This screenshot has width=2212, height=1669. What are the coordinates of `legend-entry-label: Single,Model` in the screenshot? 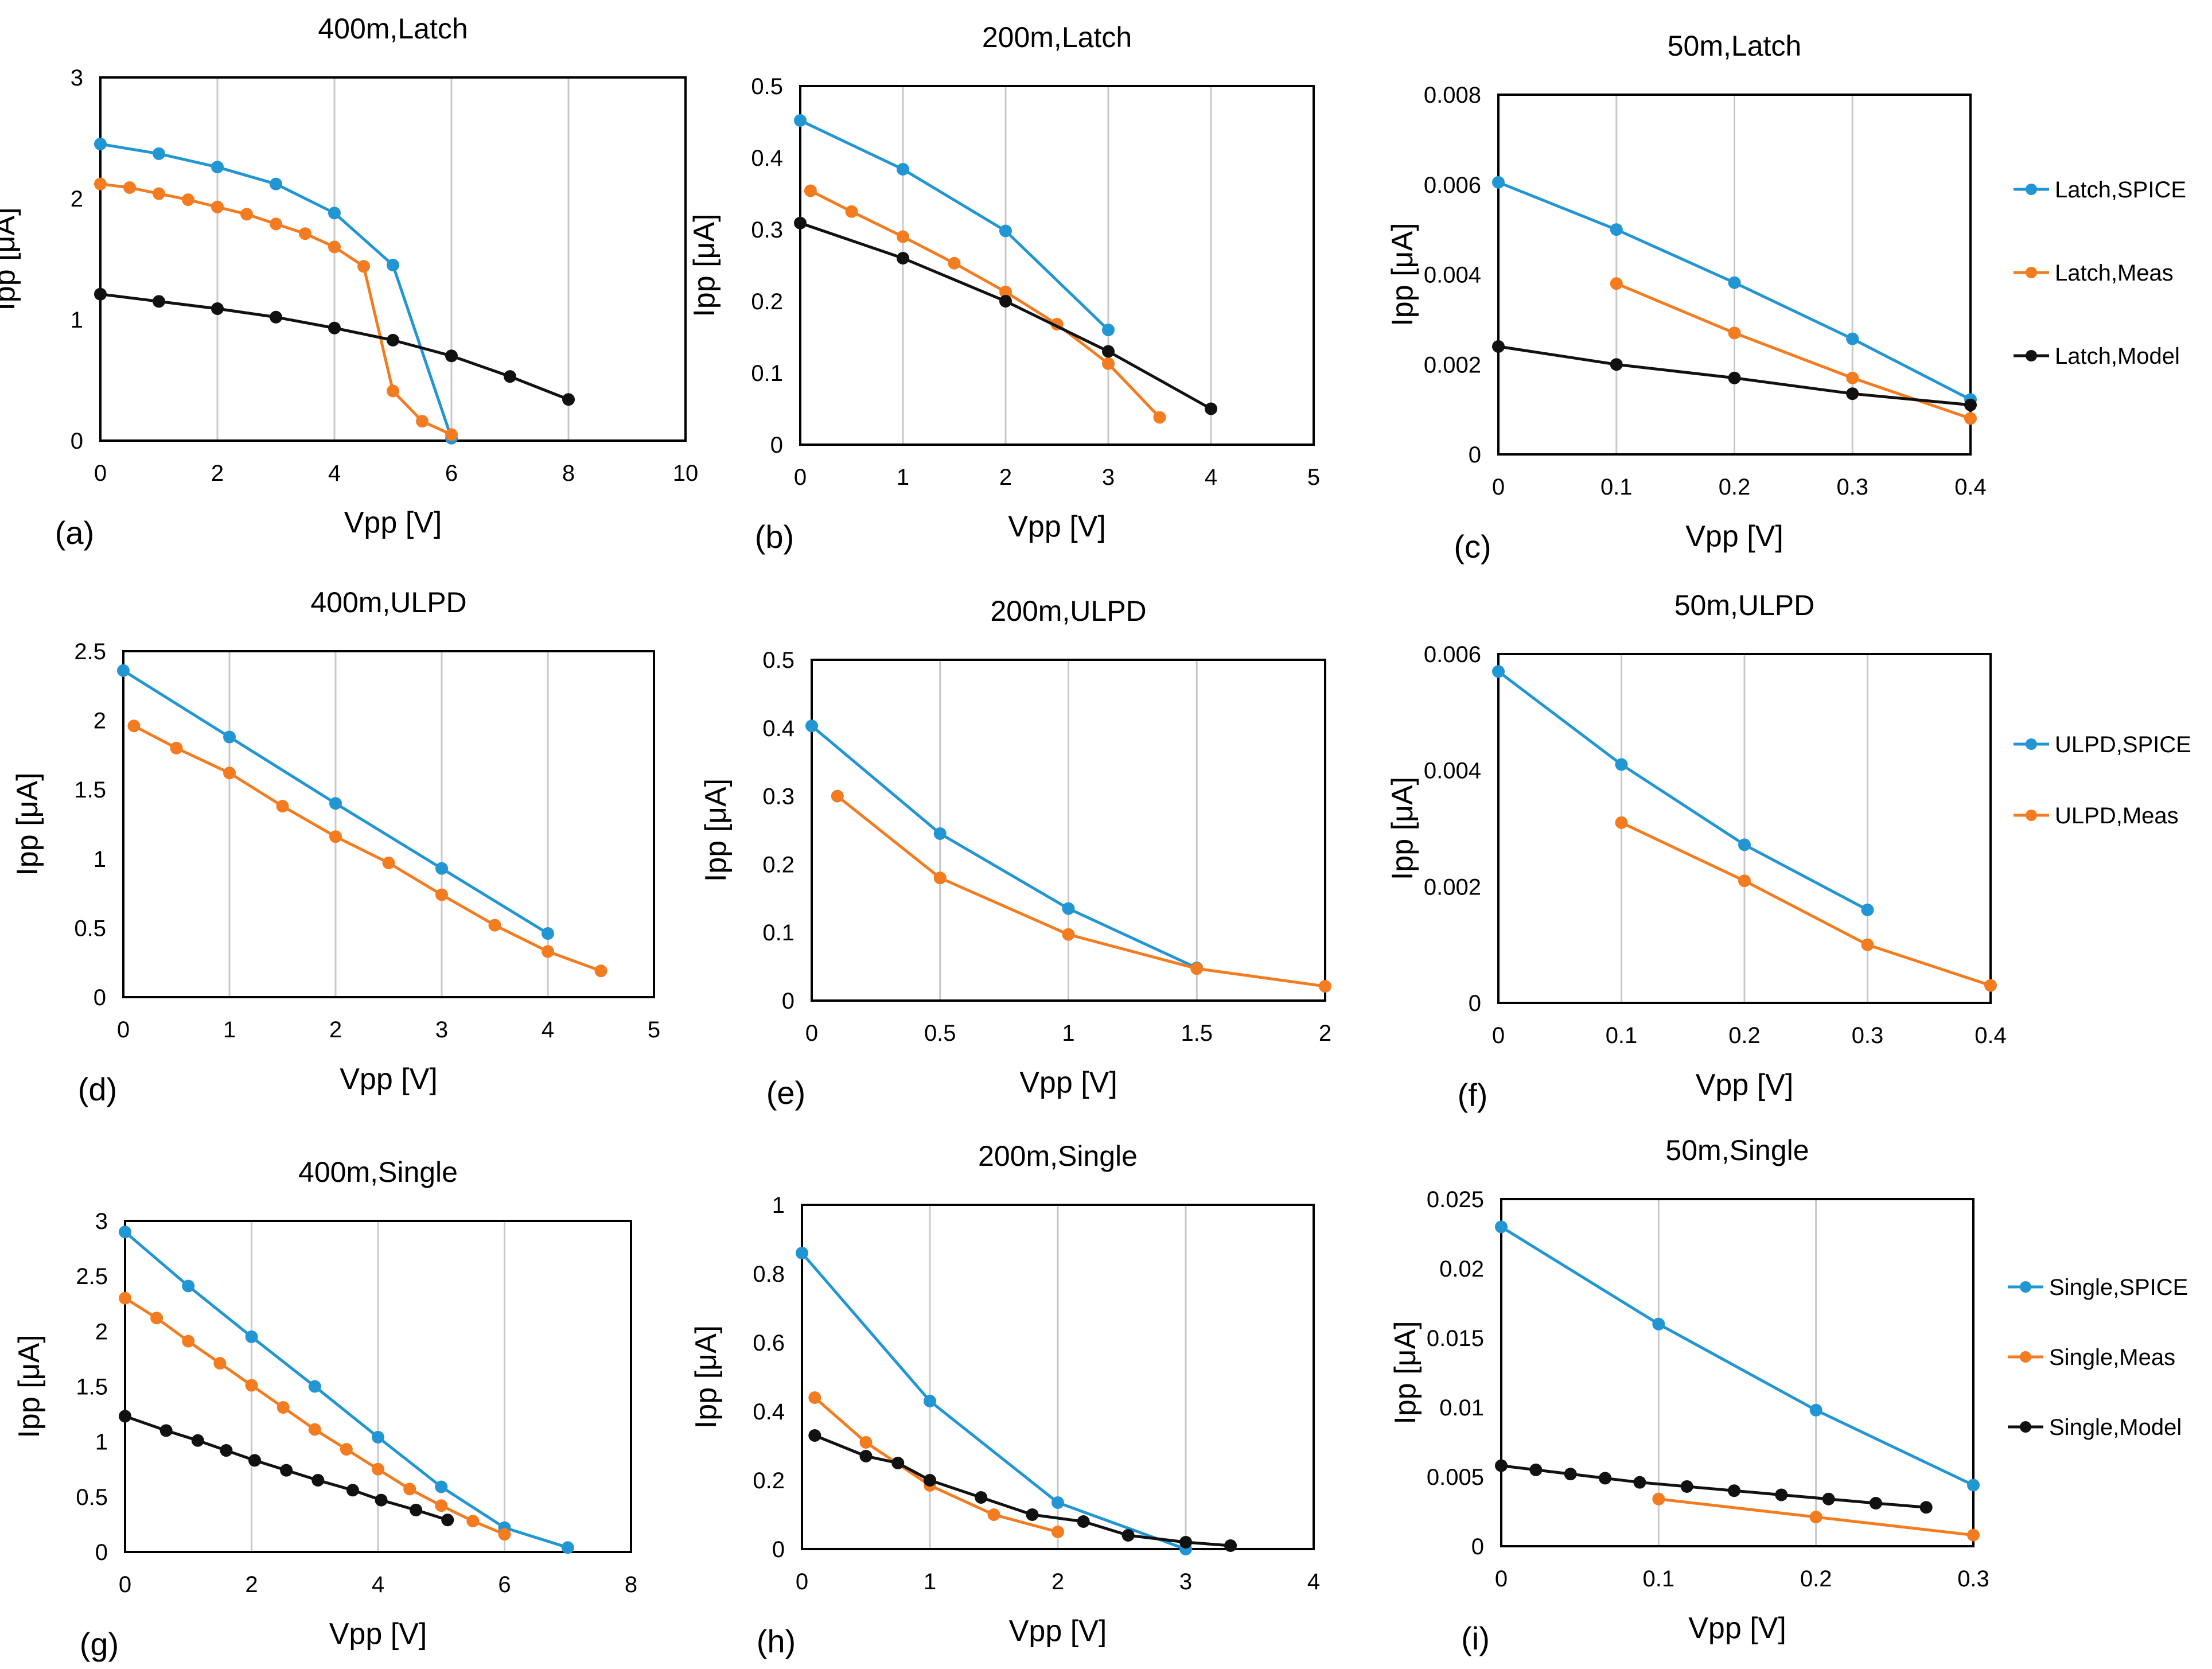 It's located at (2115, 1427).